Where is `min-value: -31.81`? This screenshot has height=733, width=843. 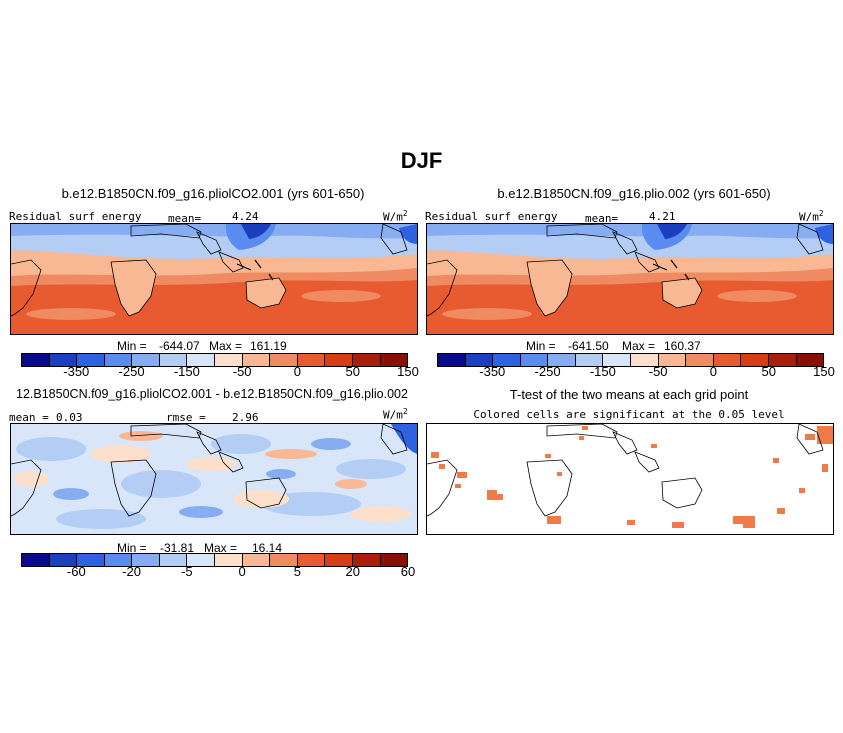 min-value: -31.81 is located at coordinates (177, 548).